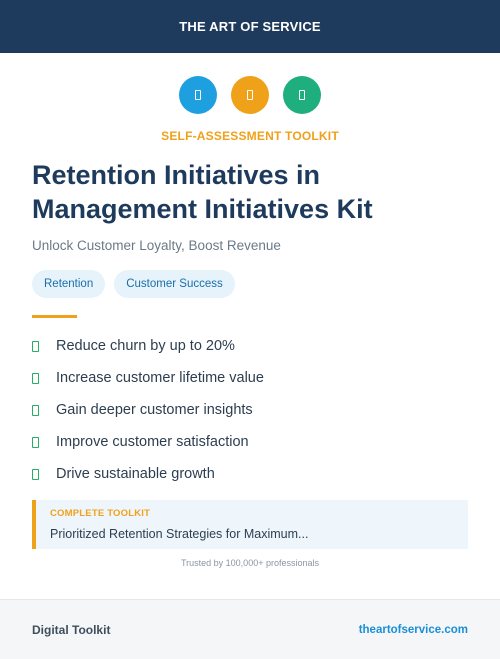  What do you see at coordinates (250, 563) in the screenshot?
I see `trust-note: Trusted by 100,000+ professionals` at bounding box center [250, 563].